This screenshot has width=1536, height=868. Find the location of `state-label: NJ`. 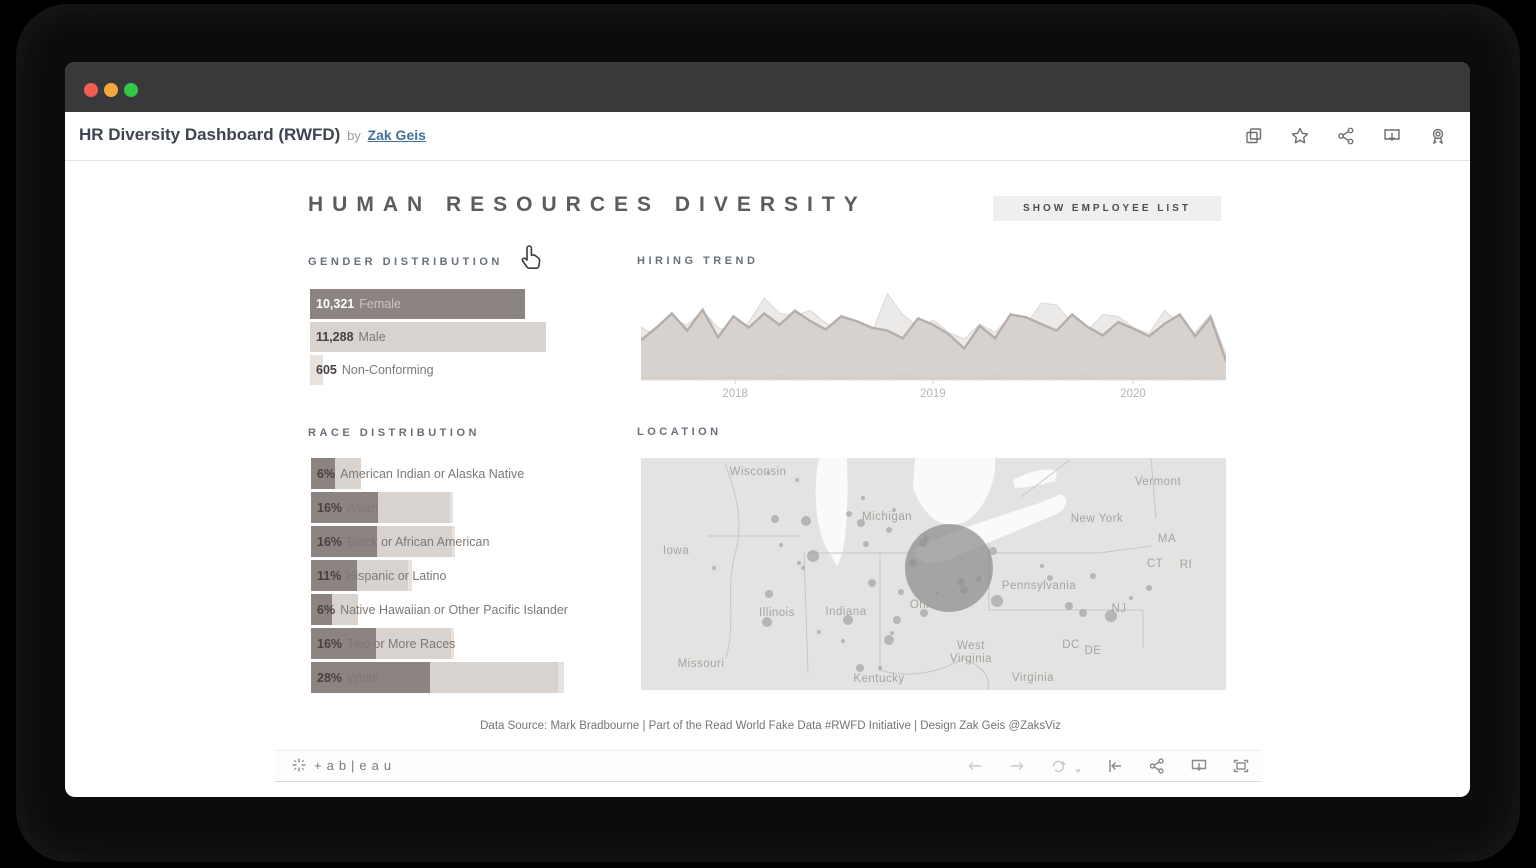

state-label: NJ is located at coordinates (1118, 609).